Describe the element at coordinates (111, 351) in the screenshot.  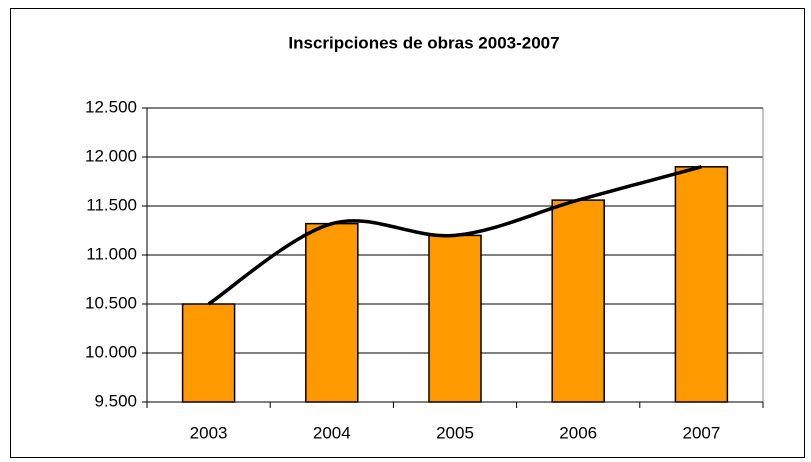
I see `y-tick-label: 10.000` at that location.